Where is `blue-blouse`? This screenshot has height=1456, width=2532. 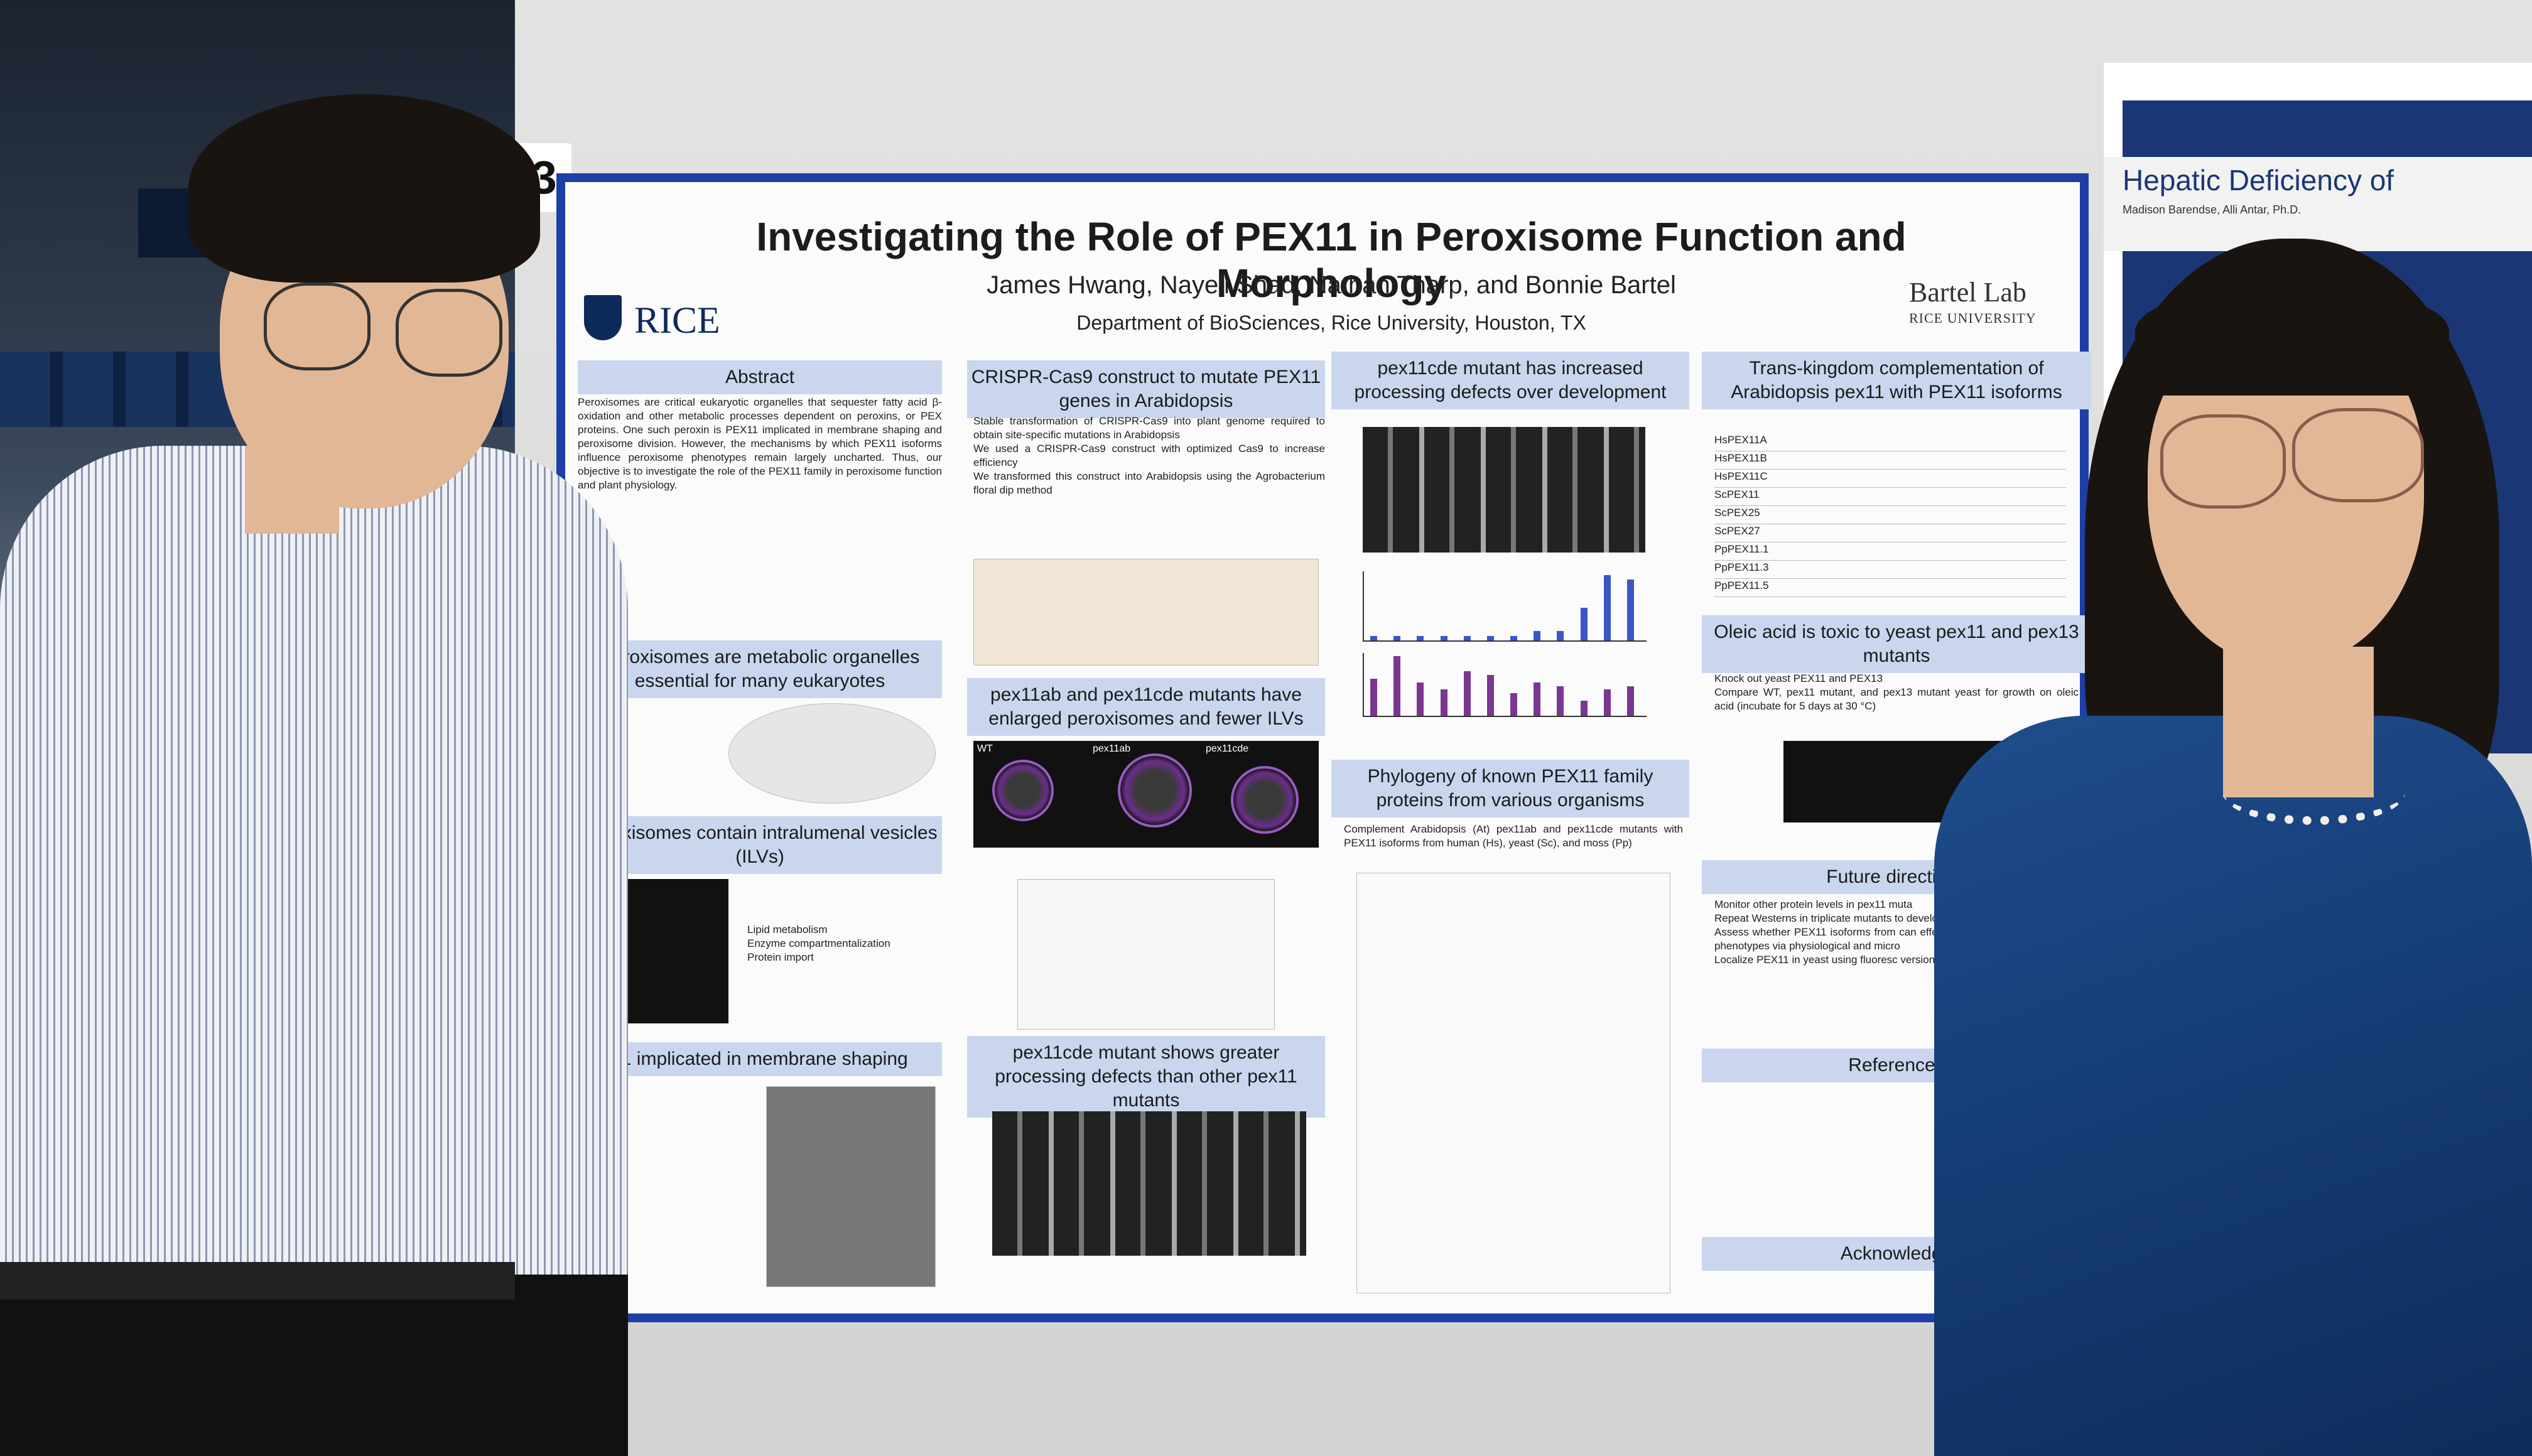 blue-blouse is located at coordinates (2233, 1086).